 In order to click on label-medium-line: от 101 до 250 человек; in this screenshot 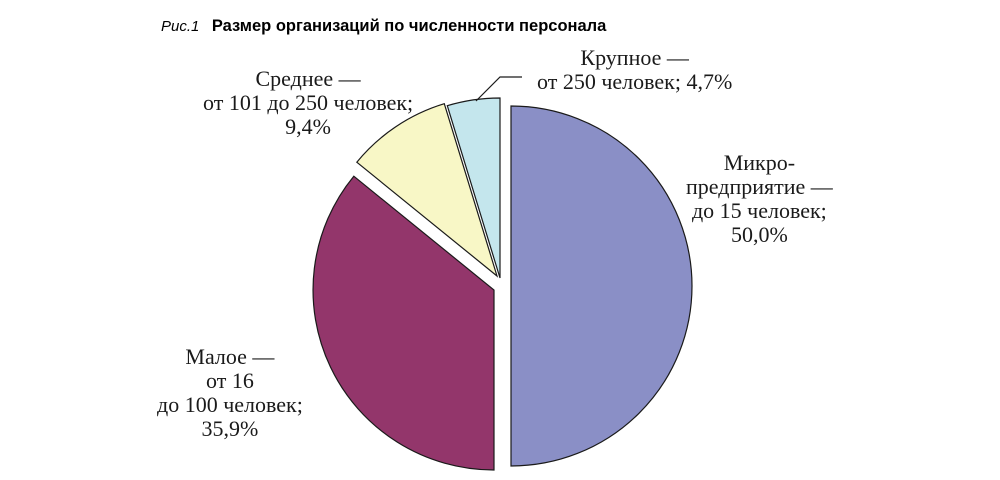, I will do `click(308, 102)`.